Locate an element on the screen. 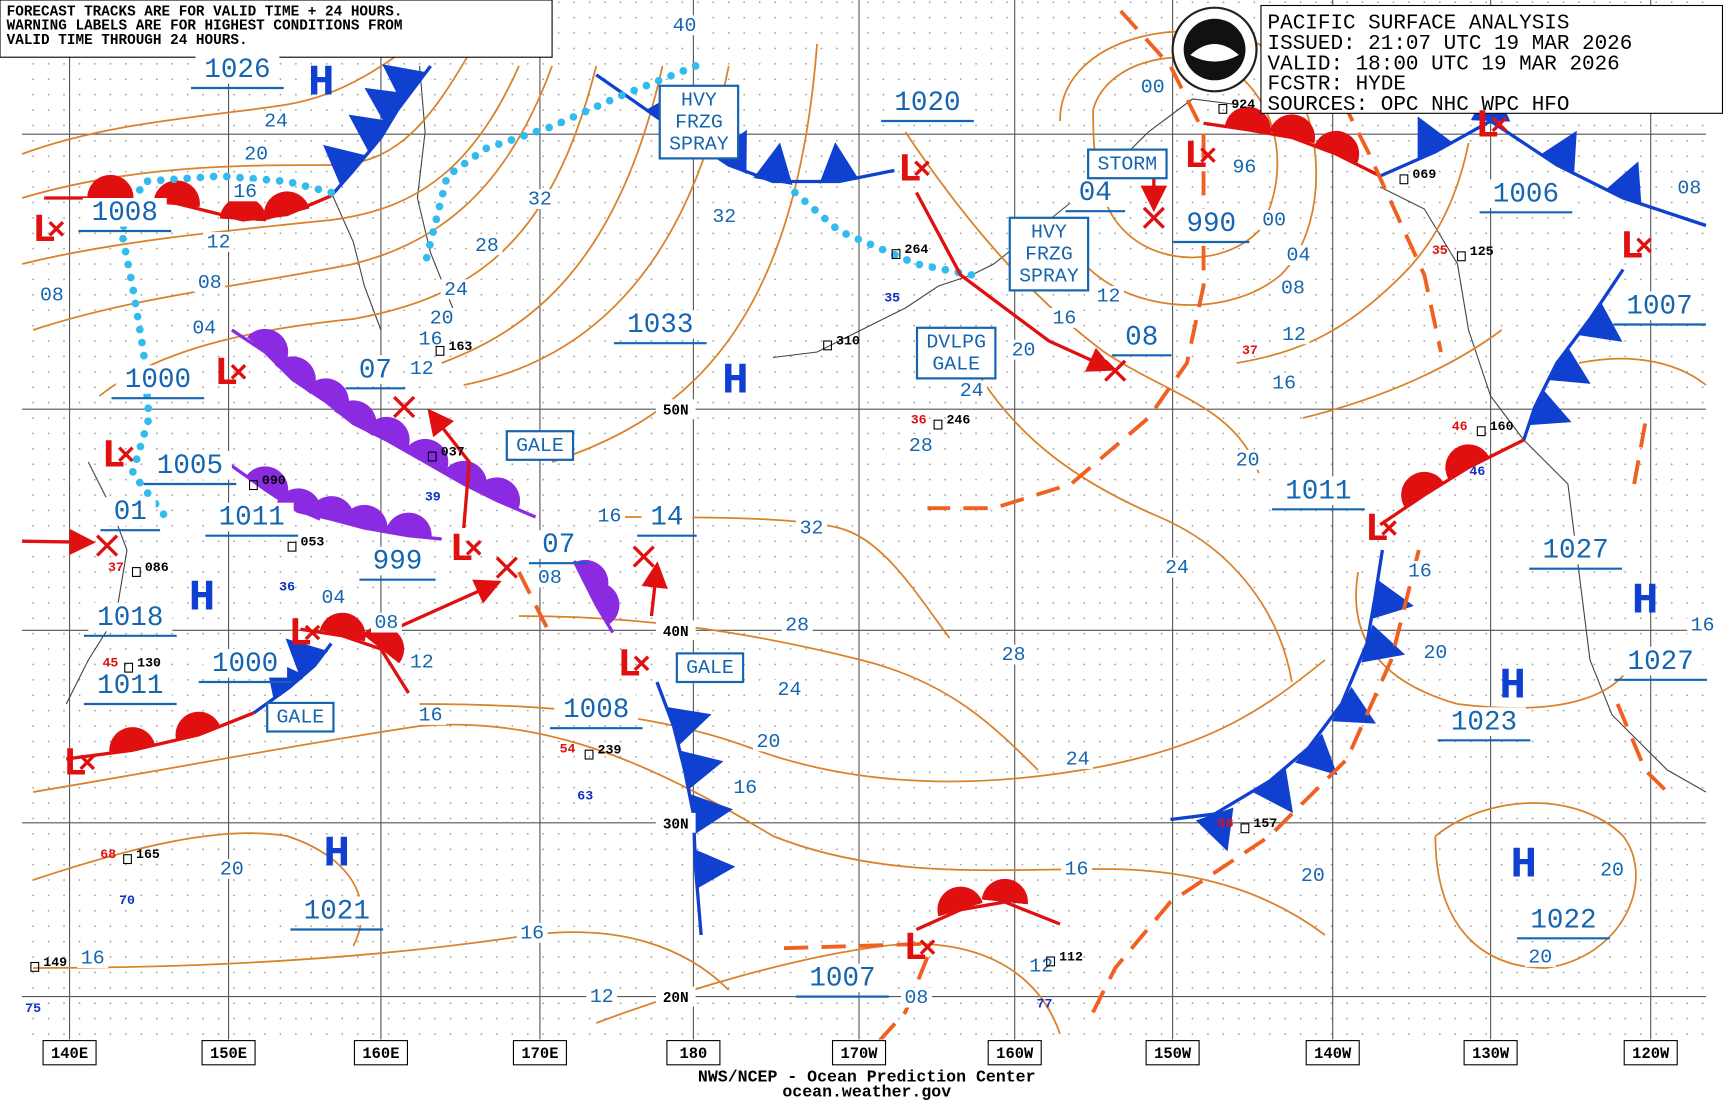 The width and height of the screenshot is (1728, 1100). station-pressure: 053 is located at coordinates (313, 542).